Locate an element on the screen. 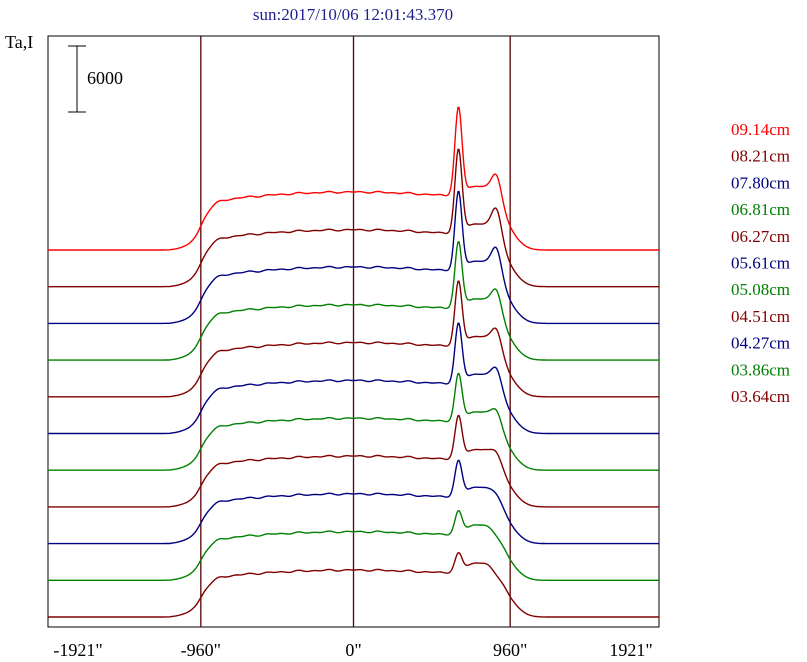 The image size is (807, 662). x-axis-ticks: -1921" -960" 0" 960" 1921" is located at coordinates (352, 650).